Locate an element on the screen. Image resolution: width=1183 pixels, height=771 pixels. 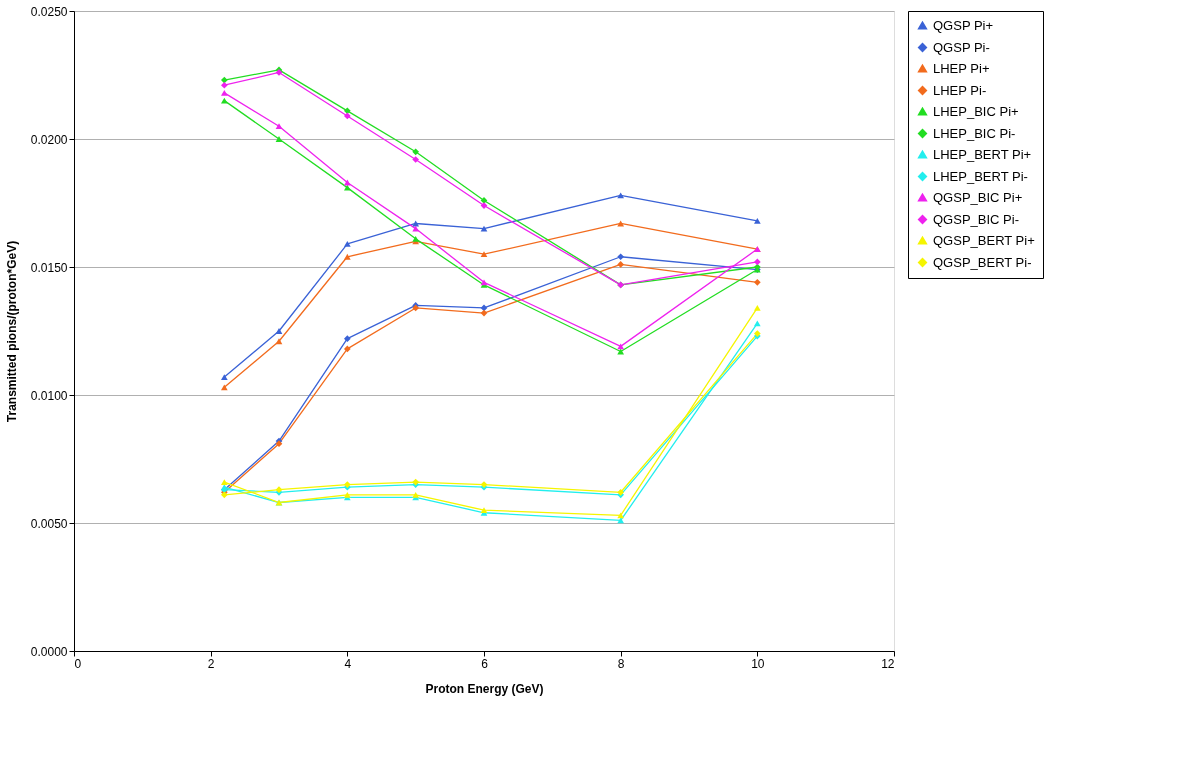
x-tick-label: 8 is located at coordinates (621, 663).